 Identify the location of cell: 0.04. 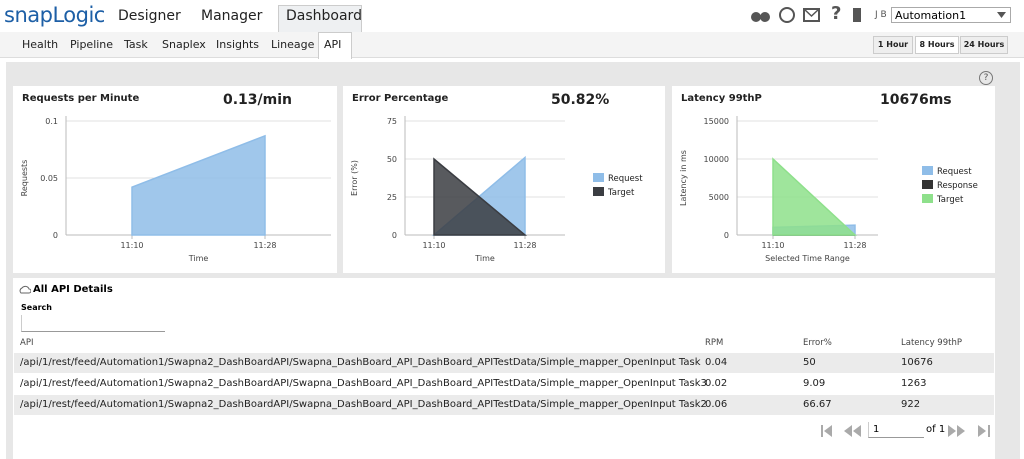
(716, 362).